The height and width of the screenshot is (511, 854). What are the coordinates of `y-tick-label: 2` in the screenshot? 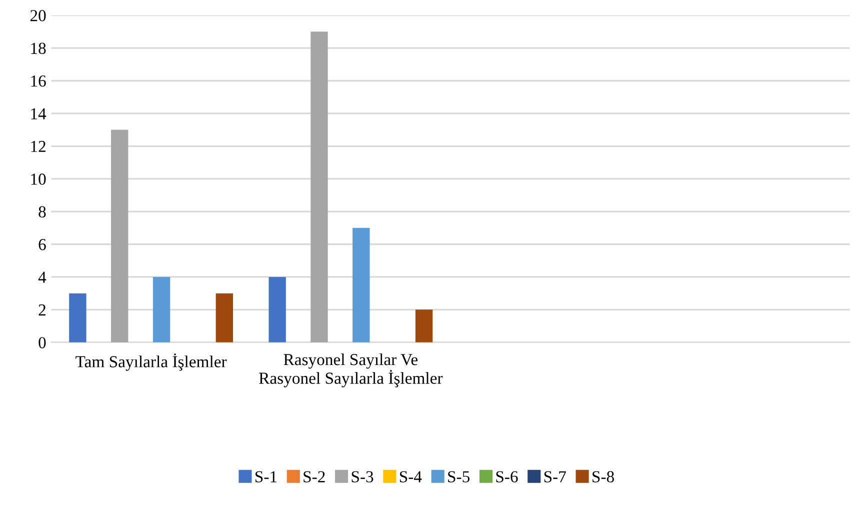 It's located at (42, 310).